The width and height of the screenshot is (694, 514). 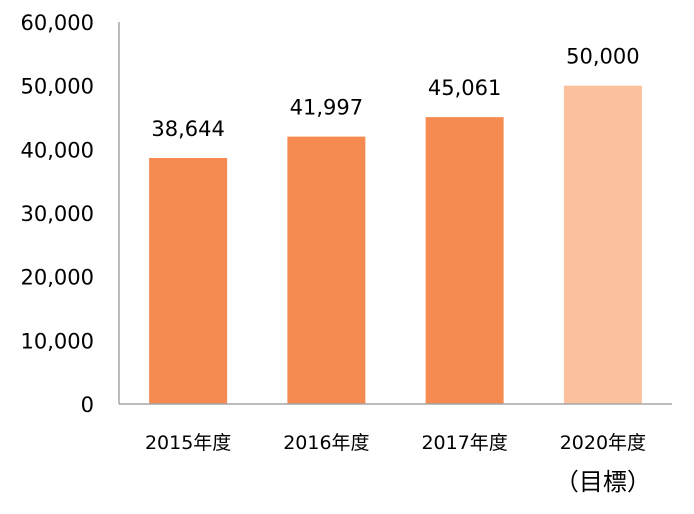 What do you see at coordinates (398, 464) in the screenshot?
I see `x-axis-category-labels: 2015年度 2016年度 2017年度 2020年度 （目標）` at bounding box center [398, 464].